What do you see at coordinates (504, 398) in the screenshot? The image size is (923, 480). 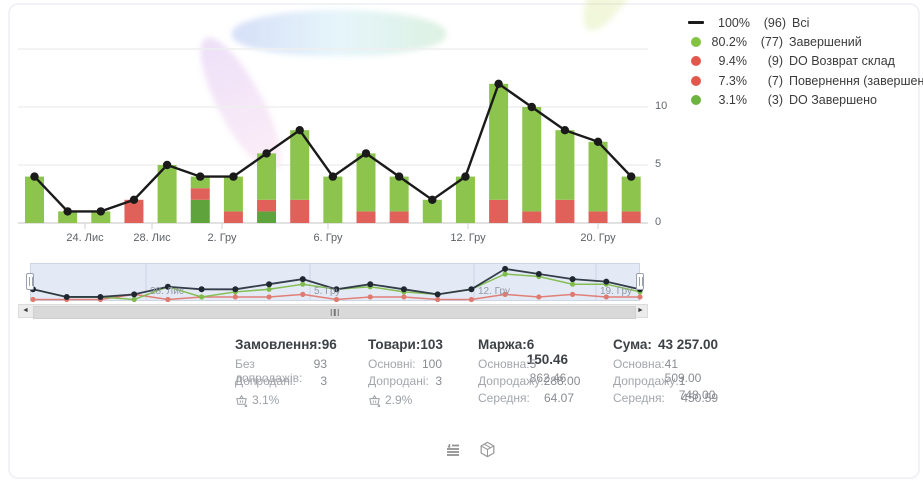 I see `stat-sub-label: Середня:` at bounding box center [504, 398].